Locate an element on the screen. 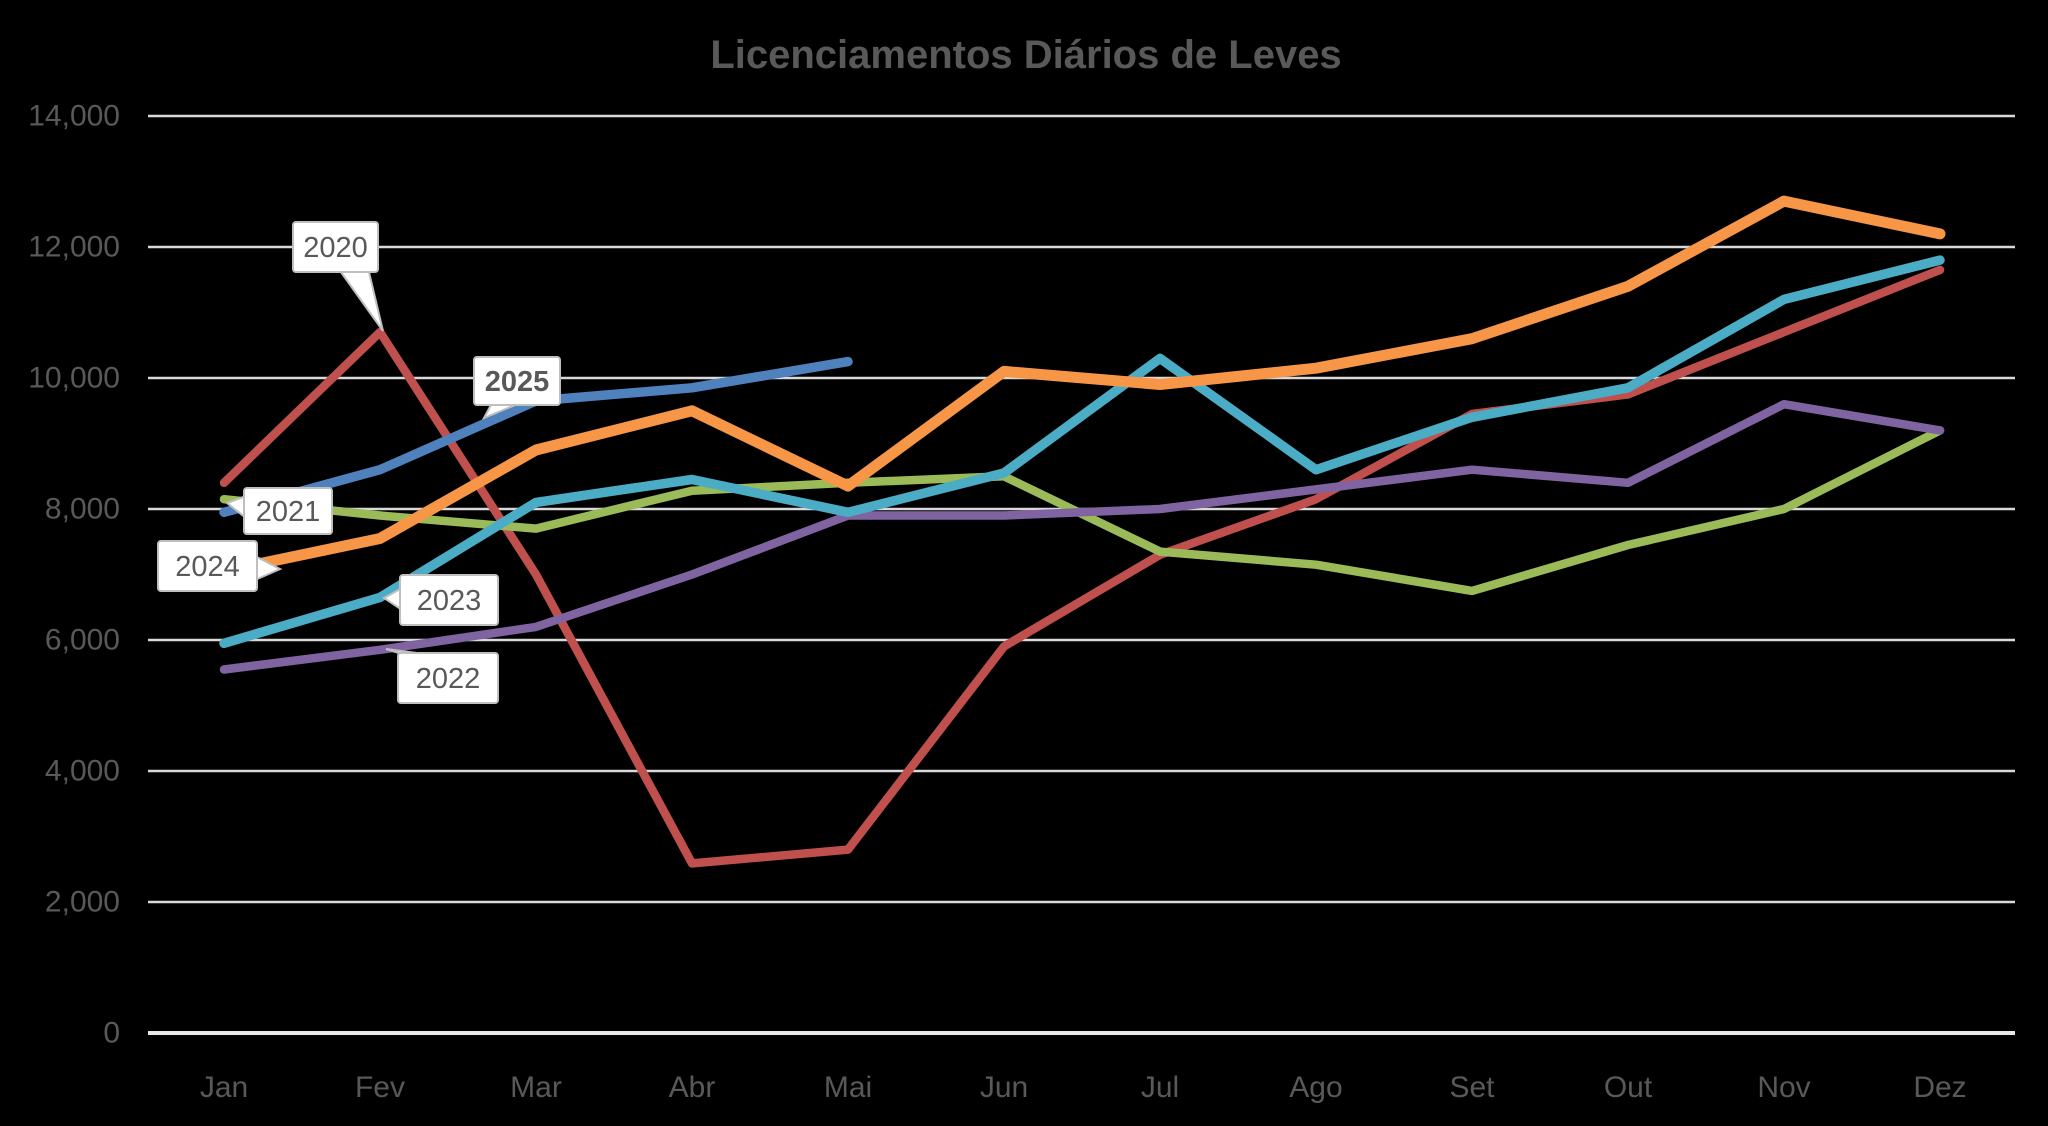  callout-text-2020: 2020 is located at coordinates (335, 248).